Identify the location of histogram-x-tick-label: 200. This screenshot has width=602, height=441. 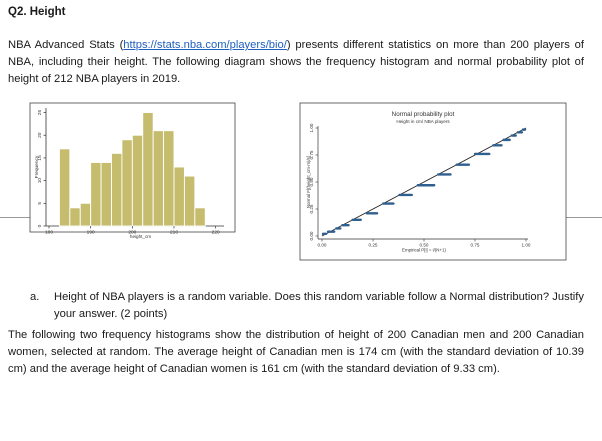
(132, 233).